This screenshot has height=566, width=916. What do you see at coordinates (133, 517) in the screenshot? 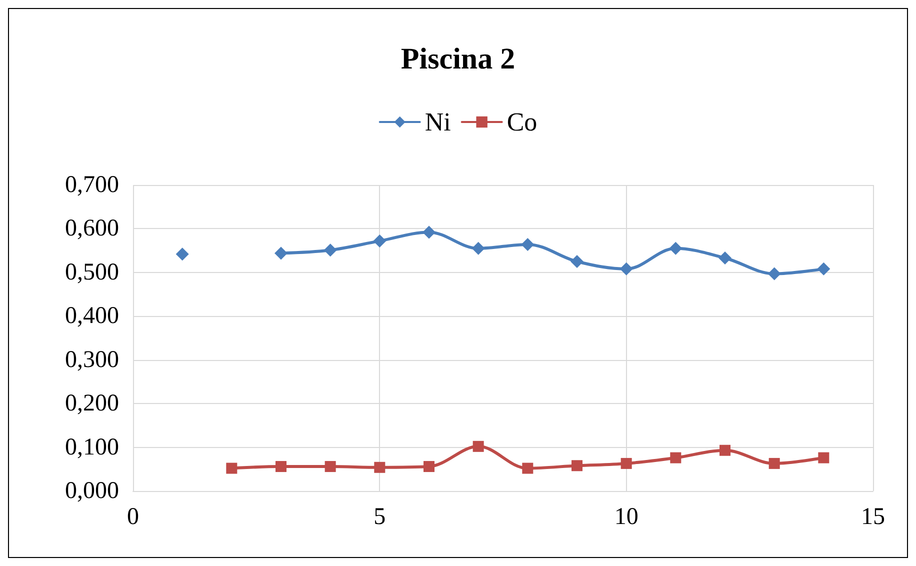
I see `x-tick-label: 0` at bounding box center [133, 517].